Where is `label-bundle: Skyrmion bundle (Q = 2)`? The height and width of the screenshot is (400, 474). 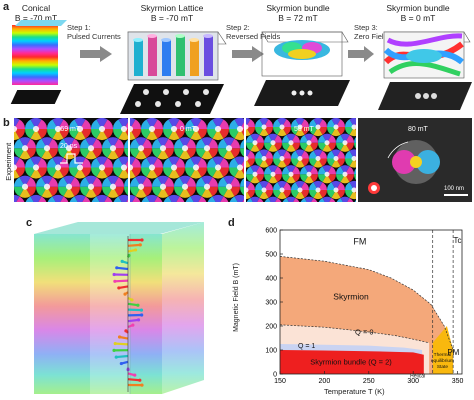 label-bundle: Skyrmion bundle (Q = 2) is located at coordinates (351, 361).